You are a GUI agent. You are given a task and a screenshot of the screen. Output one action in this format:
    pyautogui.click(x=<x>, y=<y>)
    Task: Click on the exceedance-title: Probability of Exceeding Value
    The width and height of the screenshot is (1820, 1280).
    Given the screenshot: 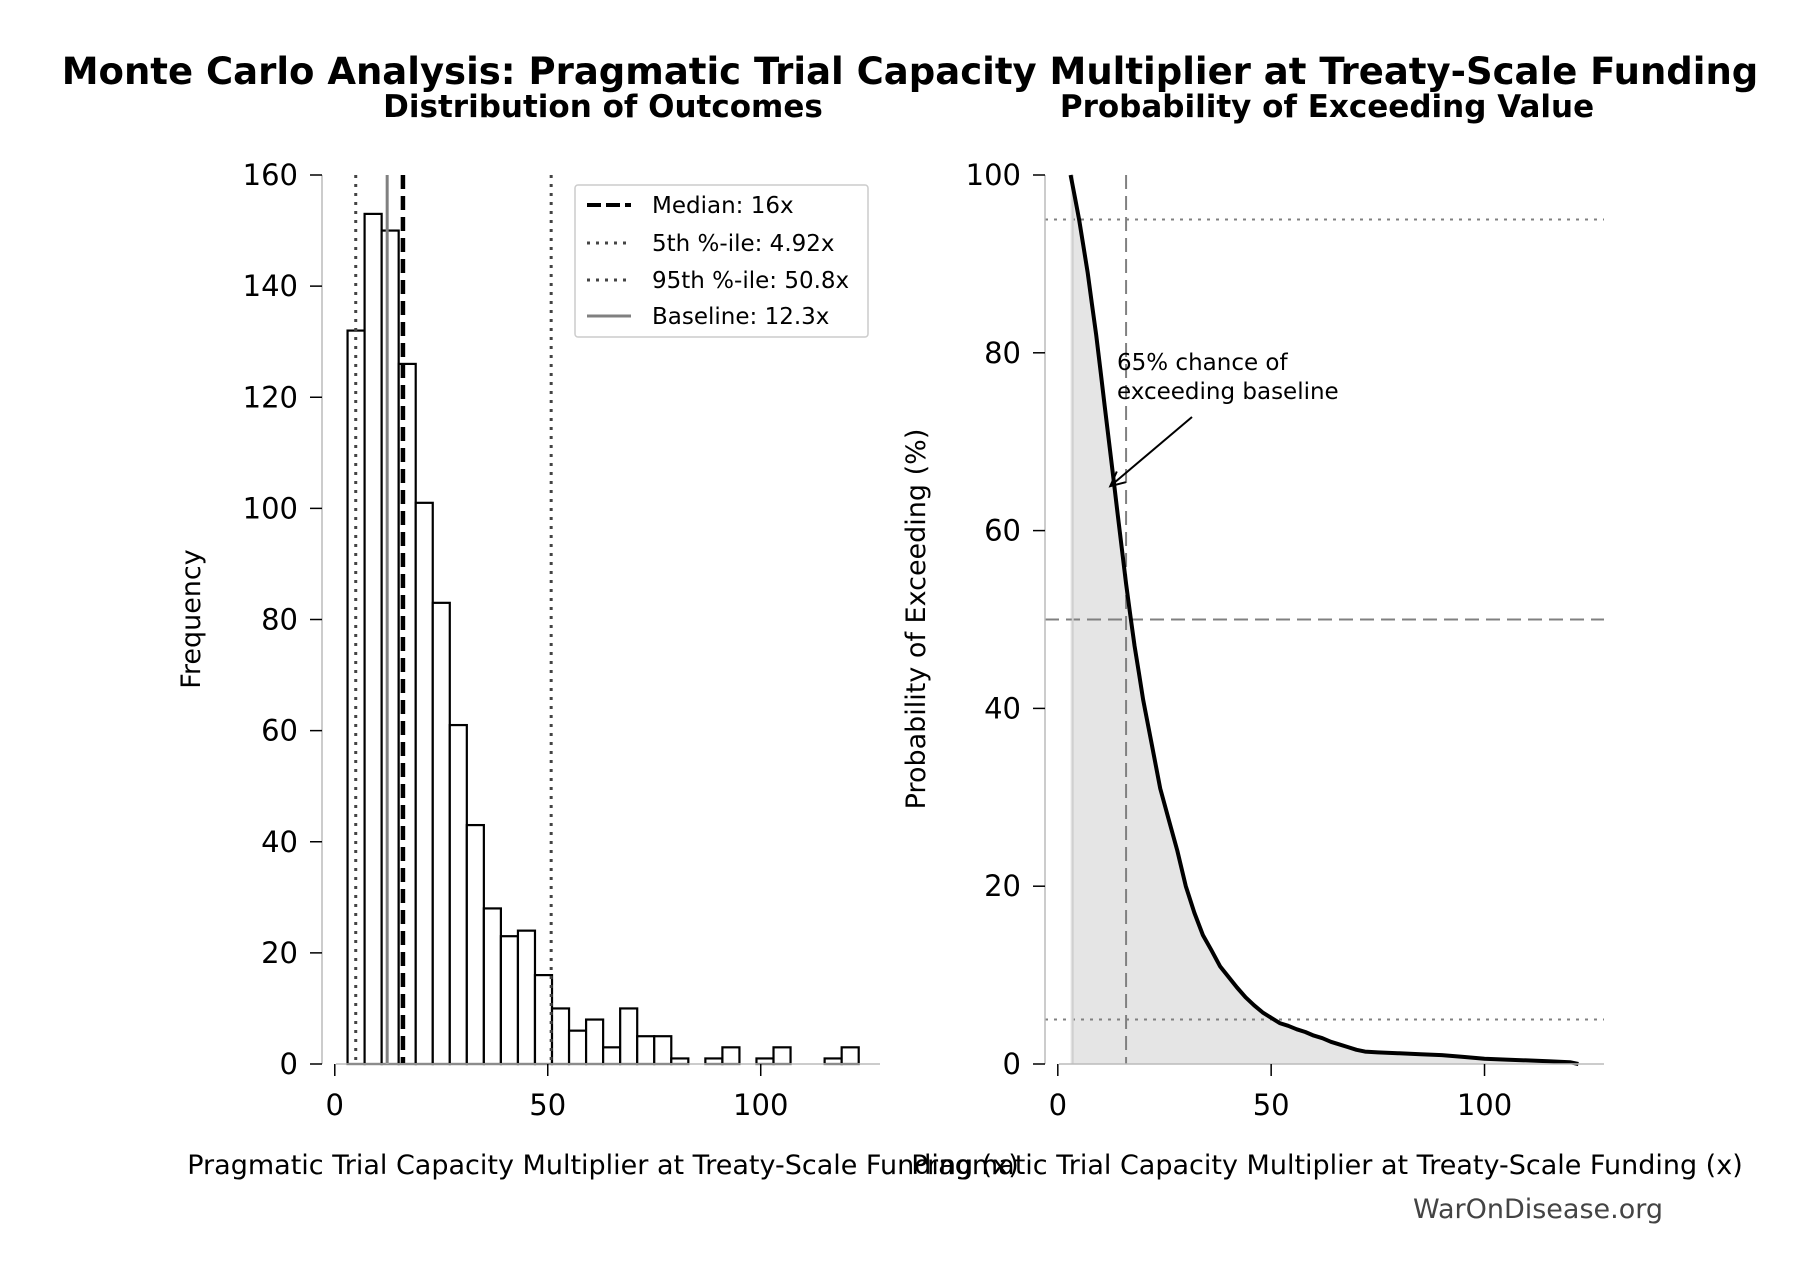 What is the action you would take?
    pyautogui.click(x=1327, y=107)
    